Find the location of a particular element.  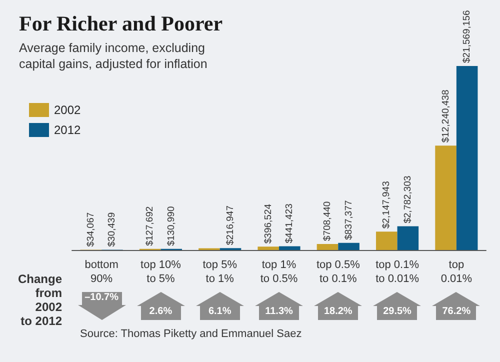

x-tick-label: bottom 90% is located at coordinates (101, 272).